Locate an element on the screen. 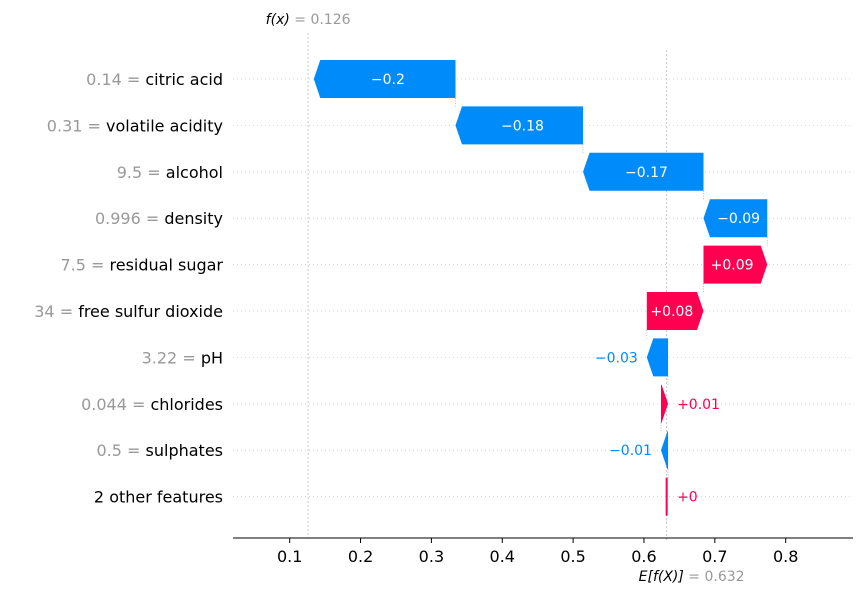  feature-value: 0.5 = is located at coordinates (120, 450).